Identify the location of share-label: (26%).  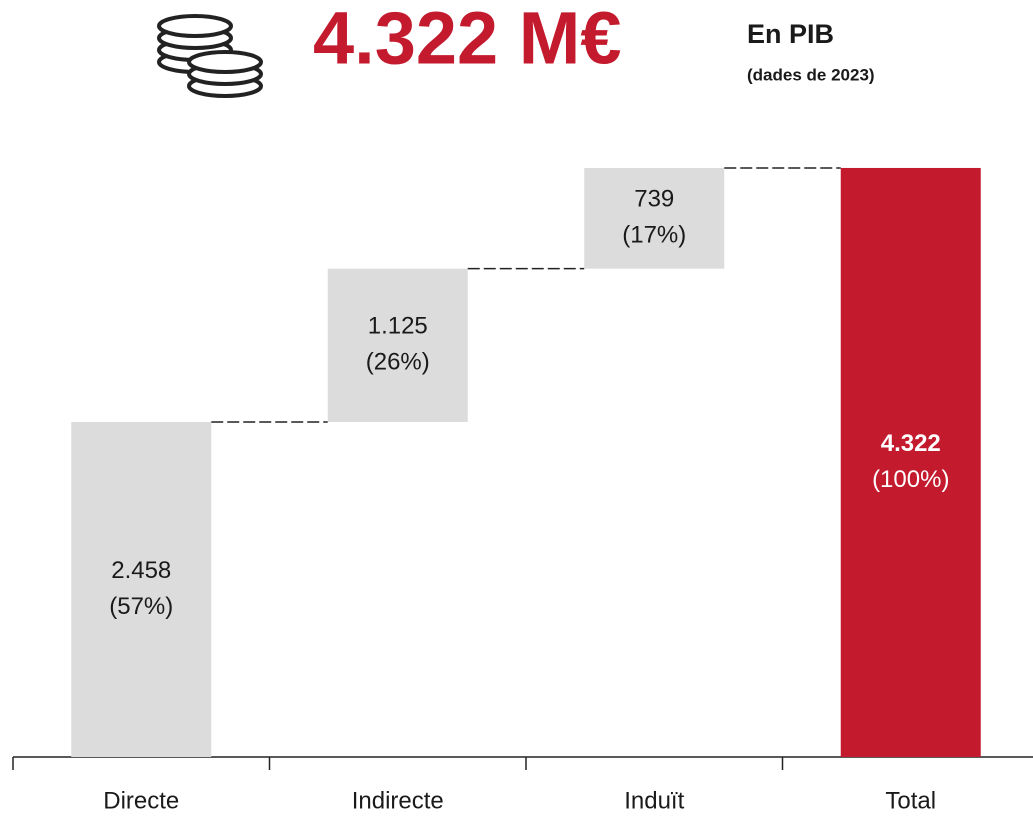
(398, 362).